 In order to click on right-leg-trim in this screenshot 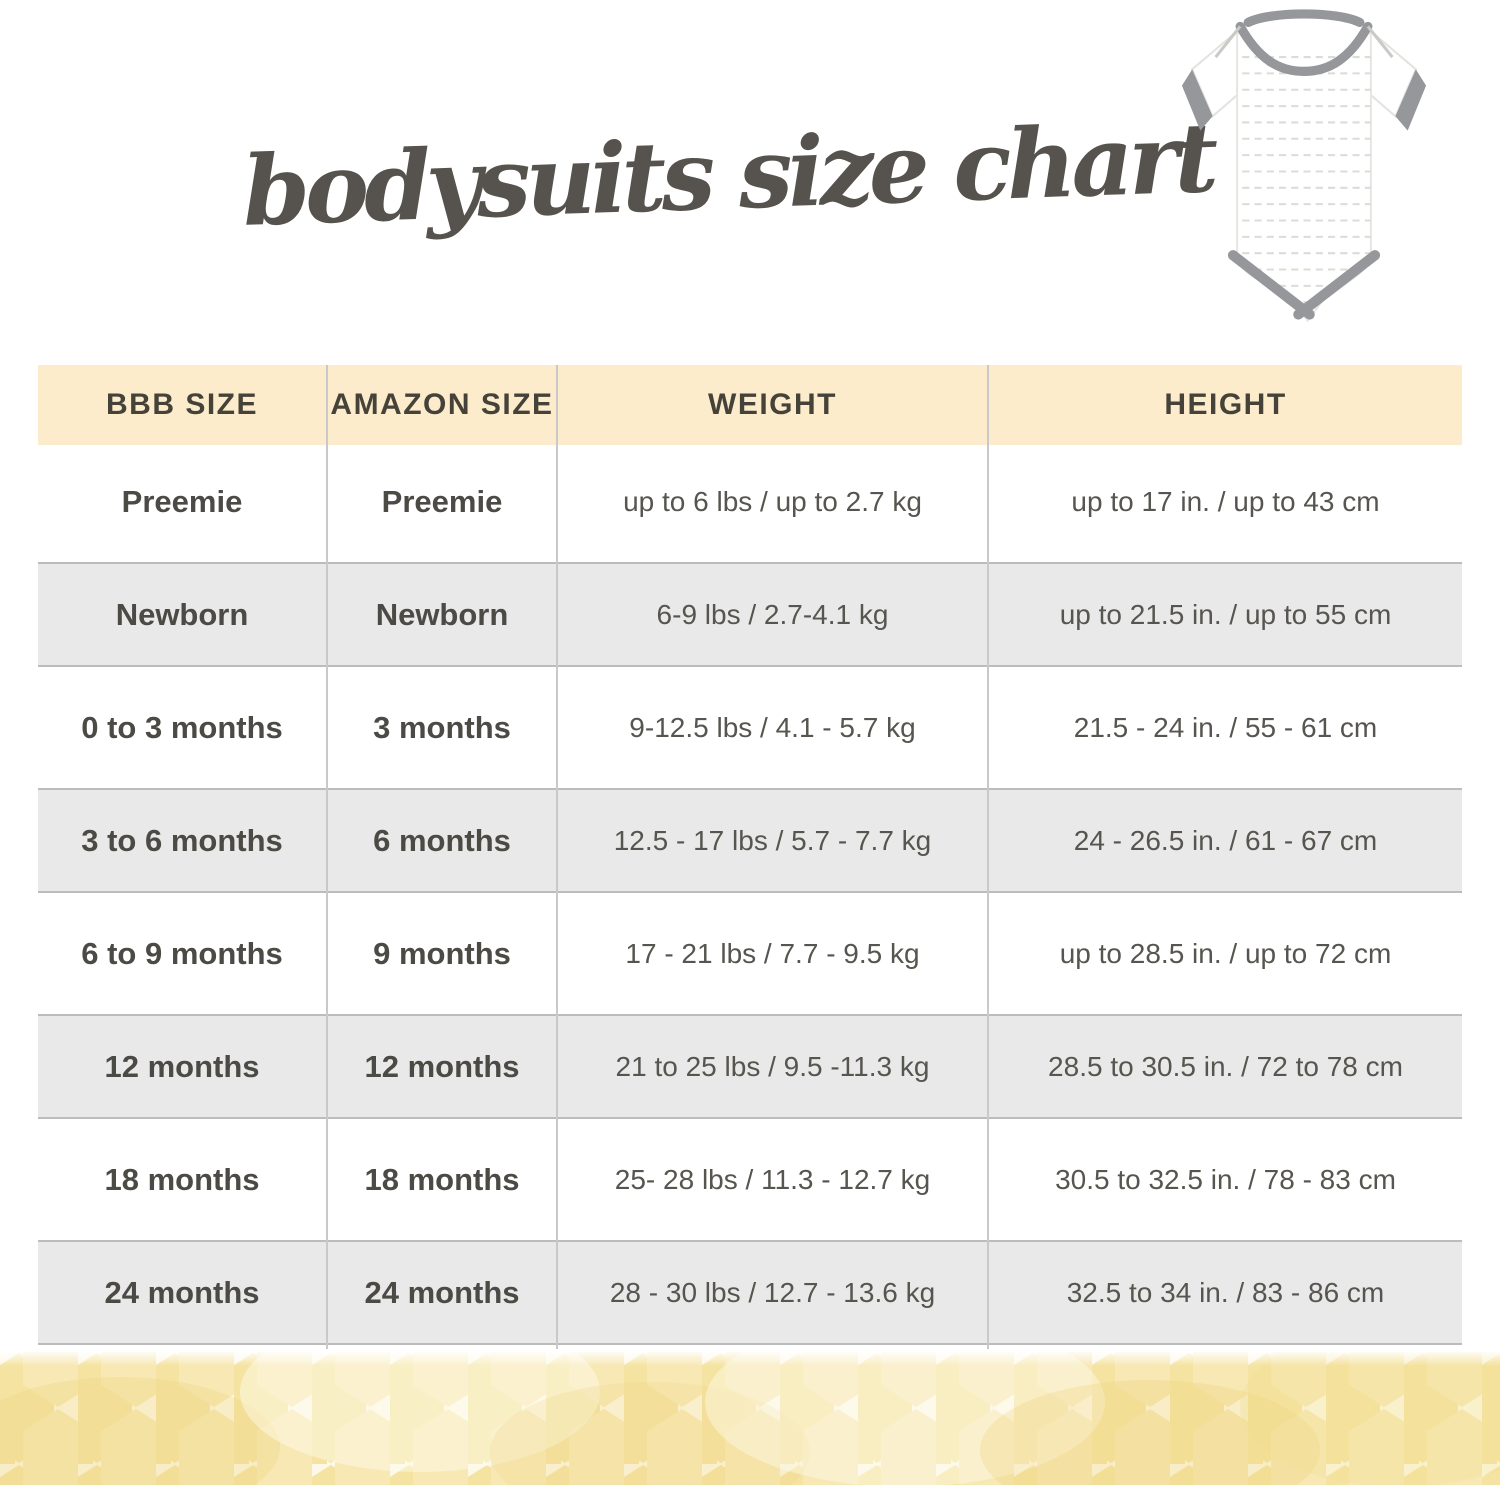, I will do `click(1337, 285)`.